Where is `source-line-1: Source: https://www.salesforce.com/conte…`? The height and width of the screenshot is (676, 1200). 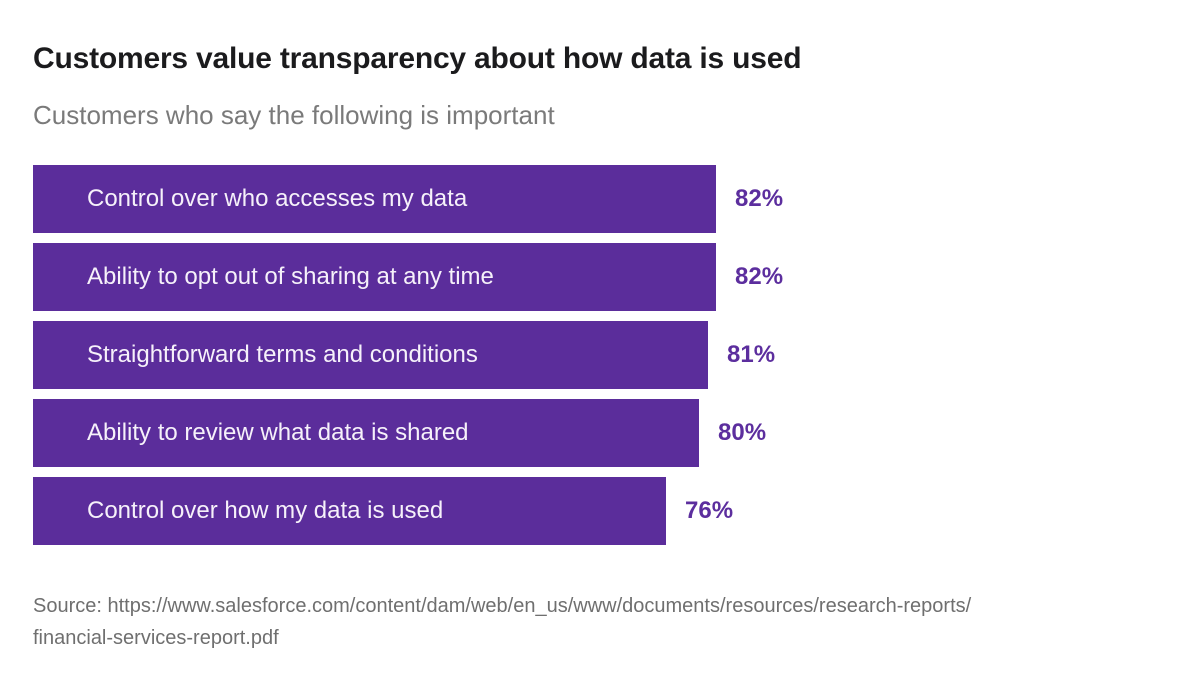
source-line-1: Source: https://www.salesforce.com/conte… is located at coordinates (502, 606).